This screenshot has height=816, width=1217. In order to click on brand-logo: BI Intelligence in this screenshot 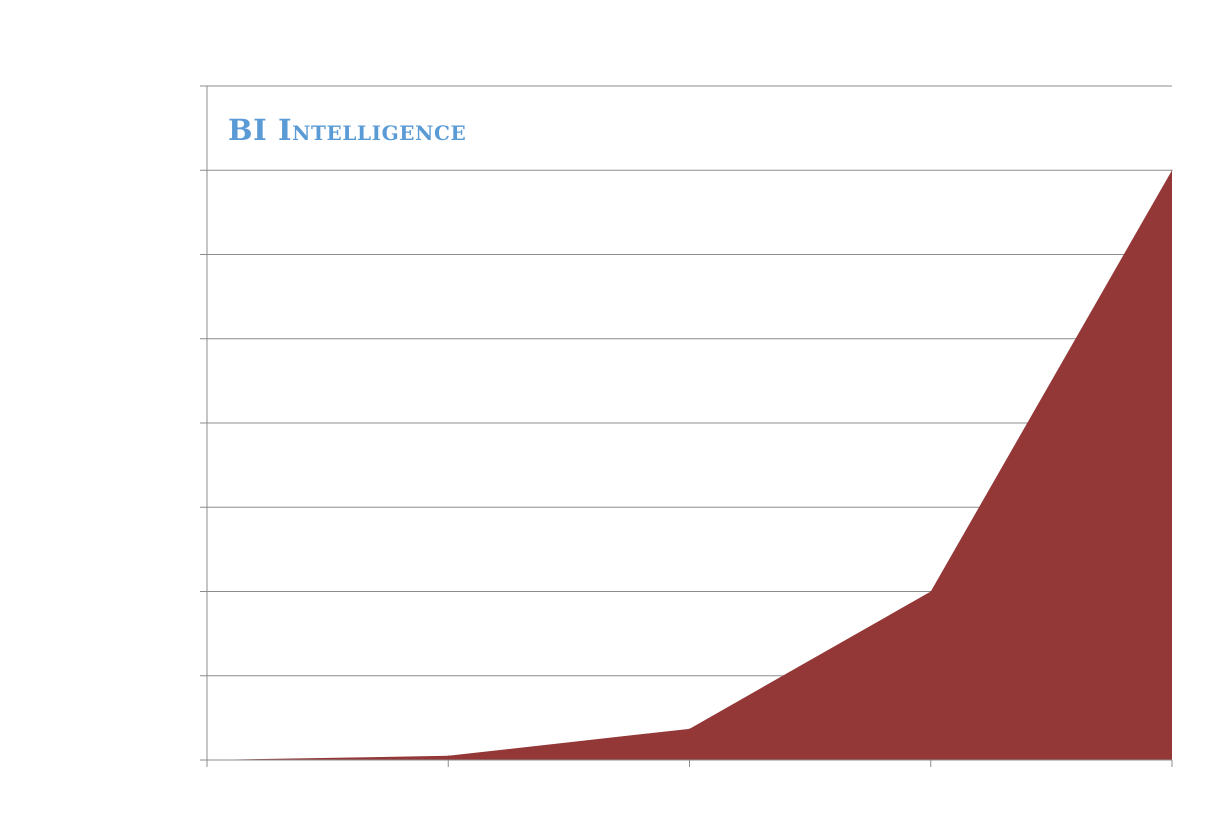, I will do `click(347, 130)`.